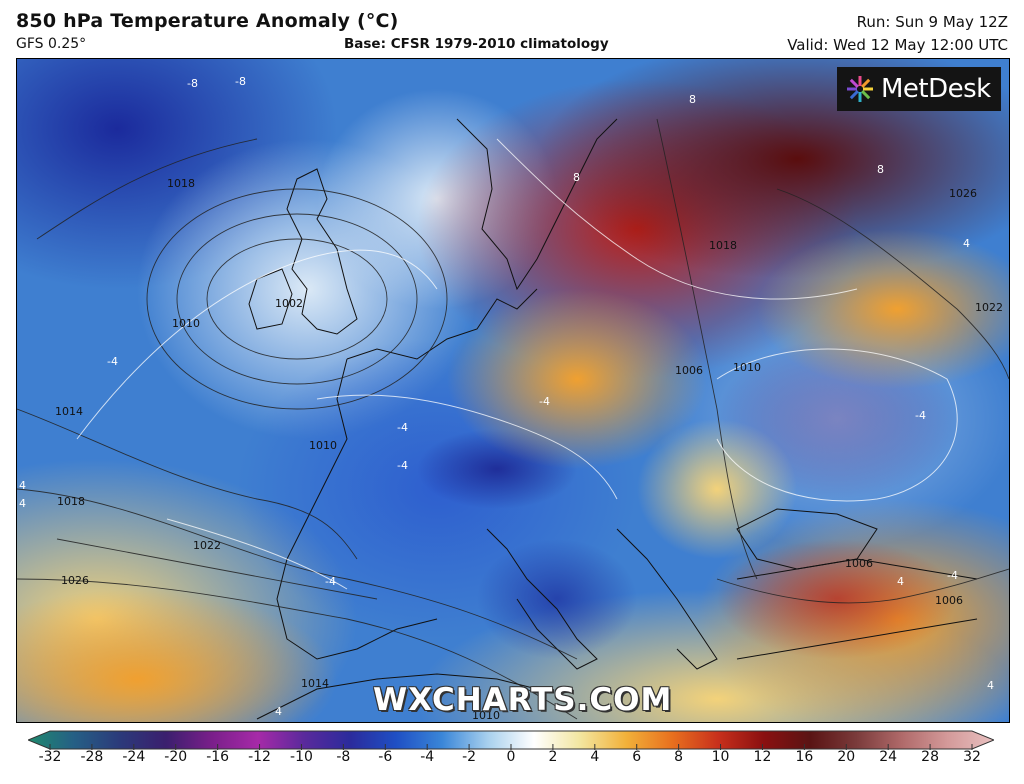 Image resolution: width=1024 pixels, height=784 pixels. Describe the element at coordinates (762, 757) in the screenshot. I see `colorbar-tick-label: 12` at that location.